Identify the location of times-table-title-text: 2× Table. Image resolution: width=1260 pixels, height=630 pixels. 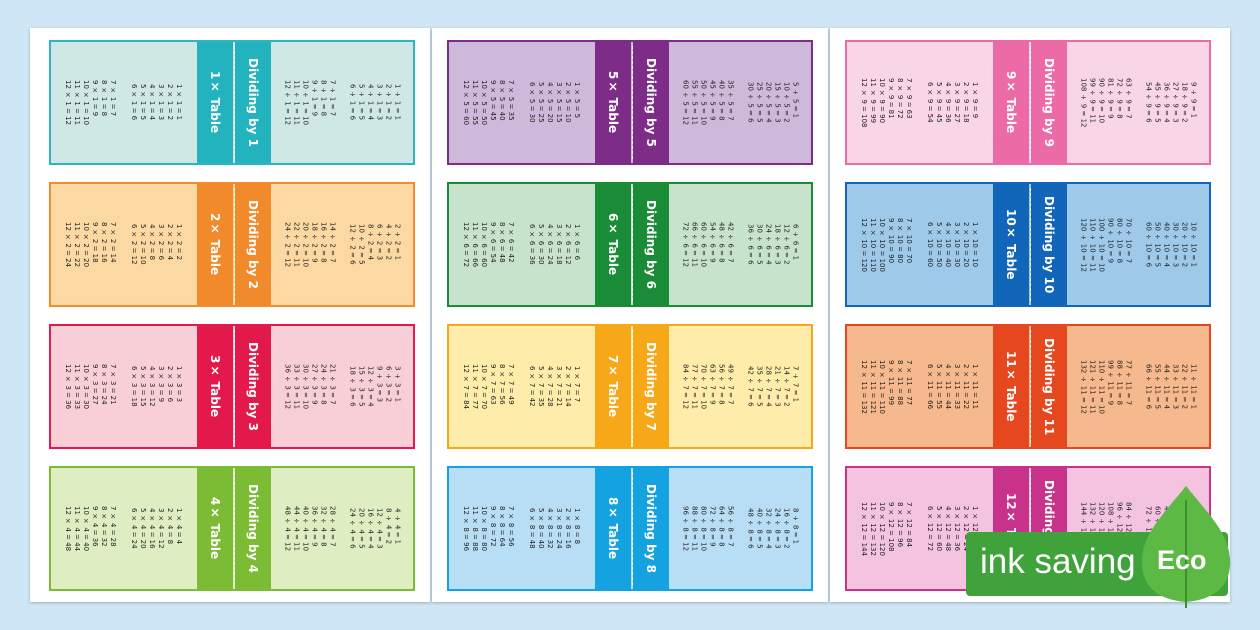
(215, 244).